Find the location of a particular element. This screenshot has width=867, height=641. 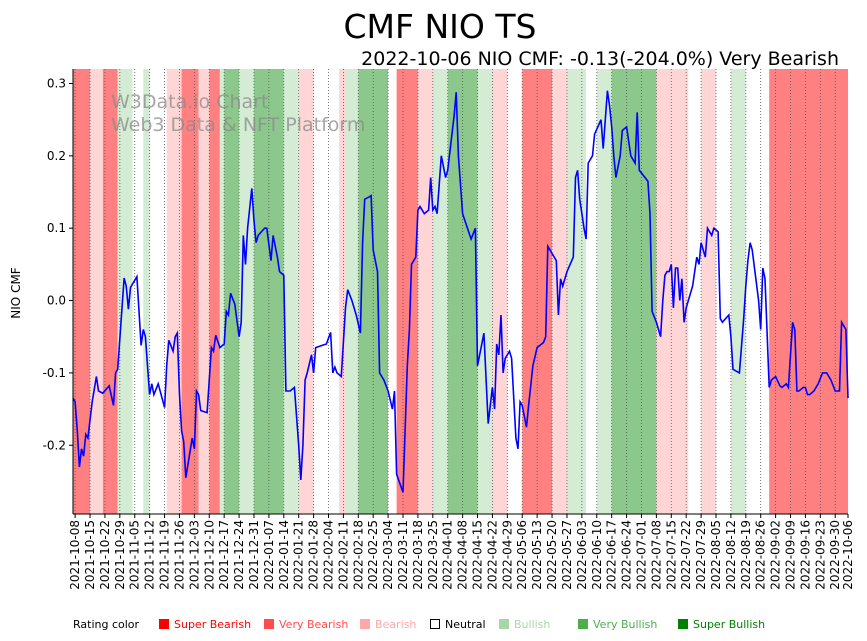

x-tick-label-34: 2022-06-03 is located at coordinates (582, 555).